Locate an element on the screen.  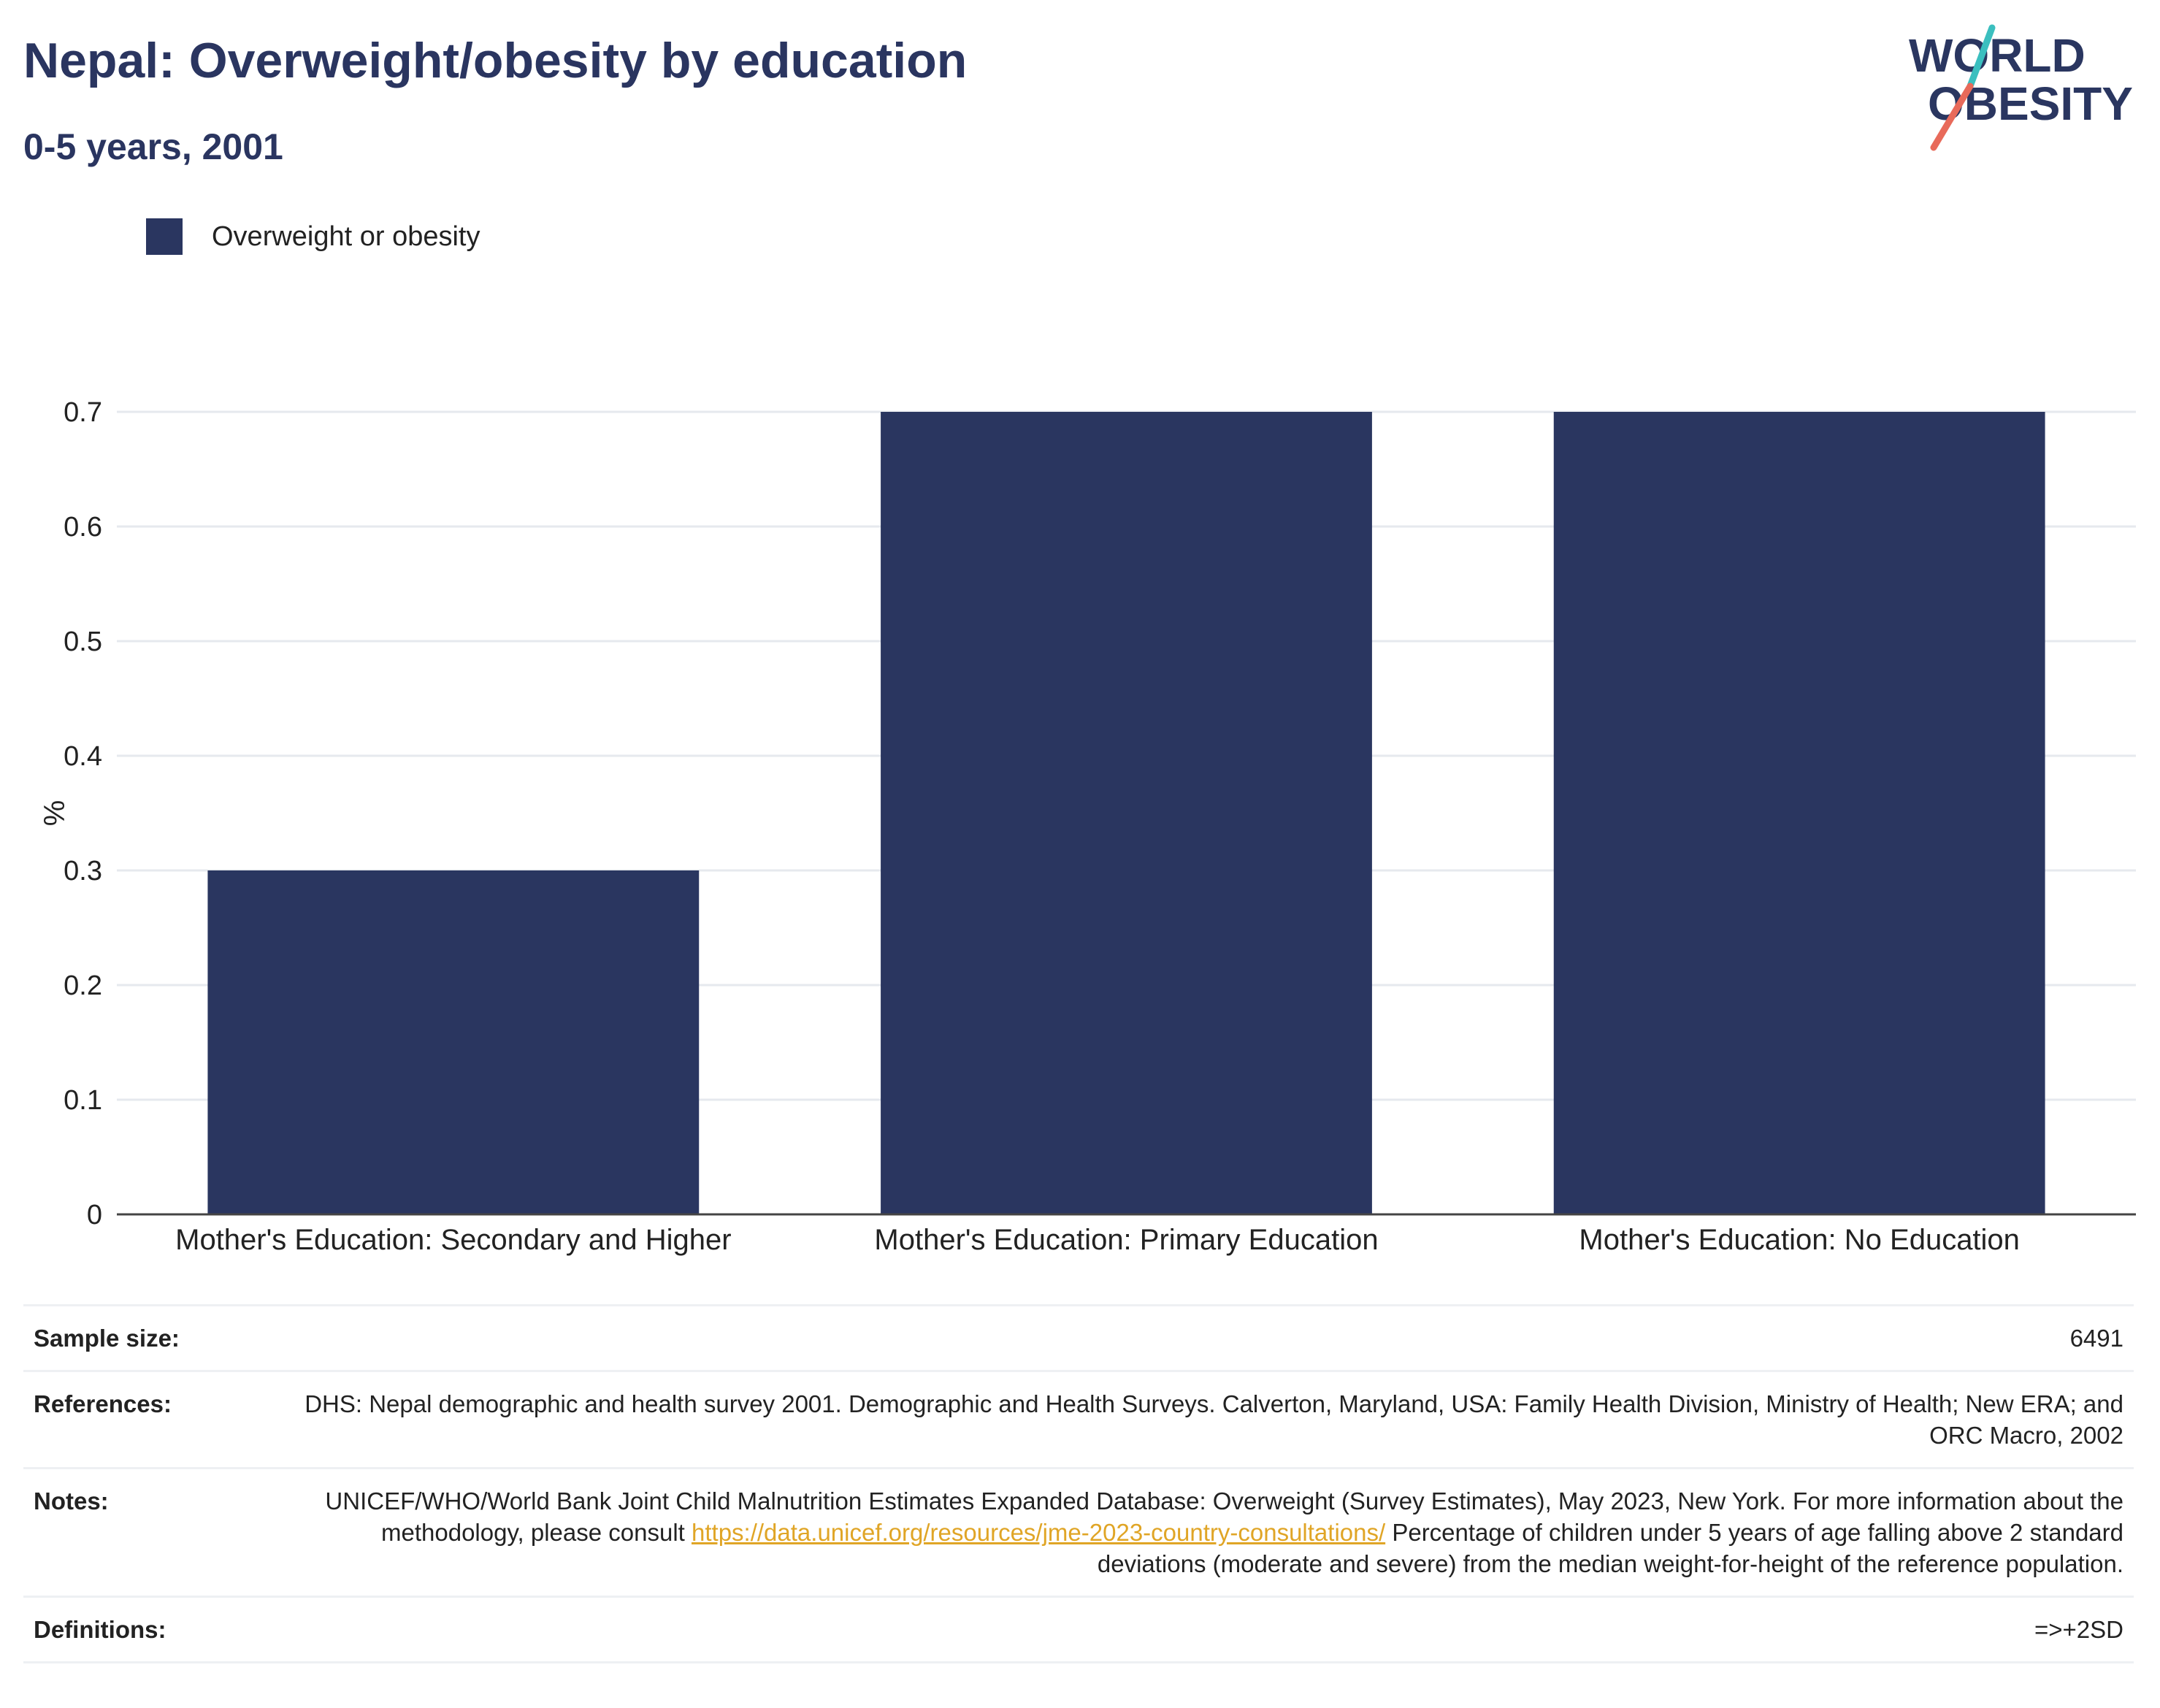
logo-world-text: WORLD is located at coordinates (1997, 55).